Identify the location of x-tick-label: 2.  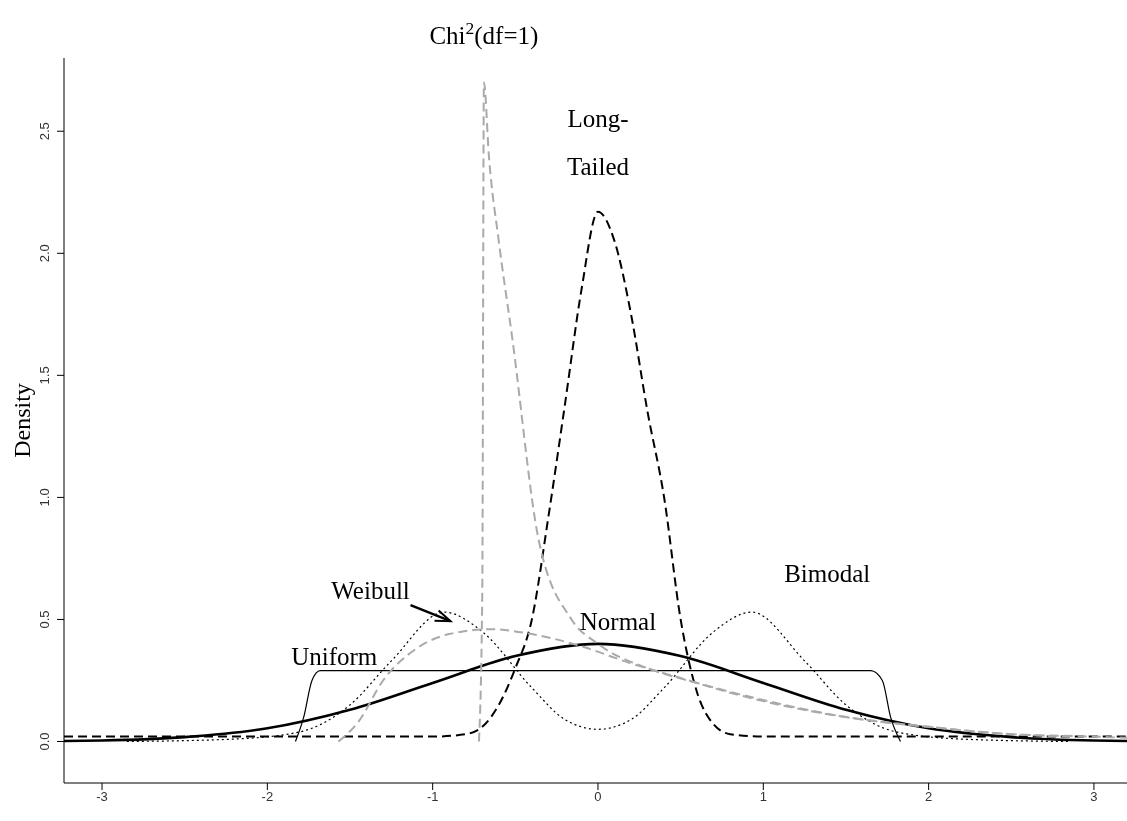
(929, 797).